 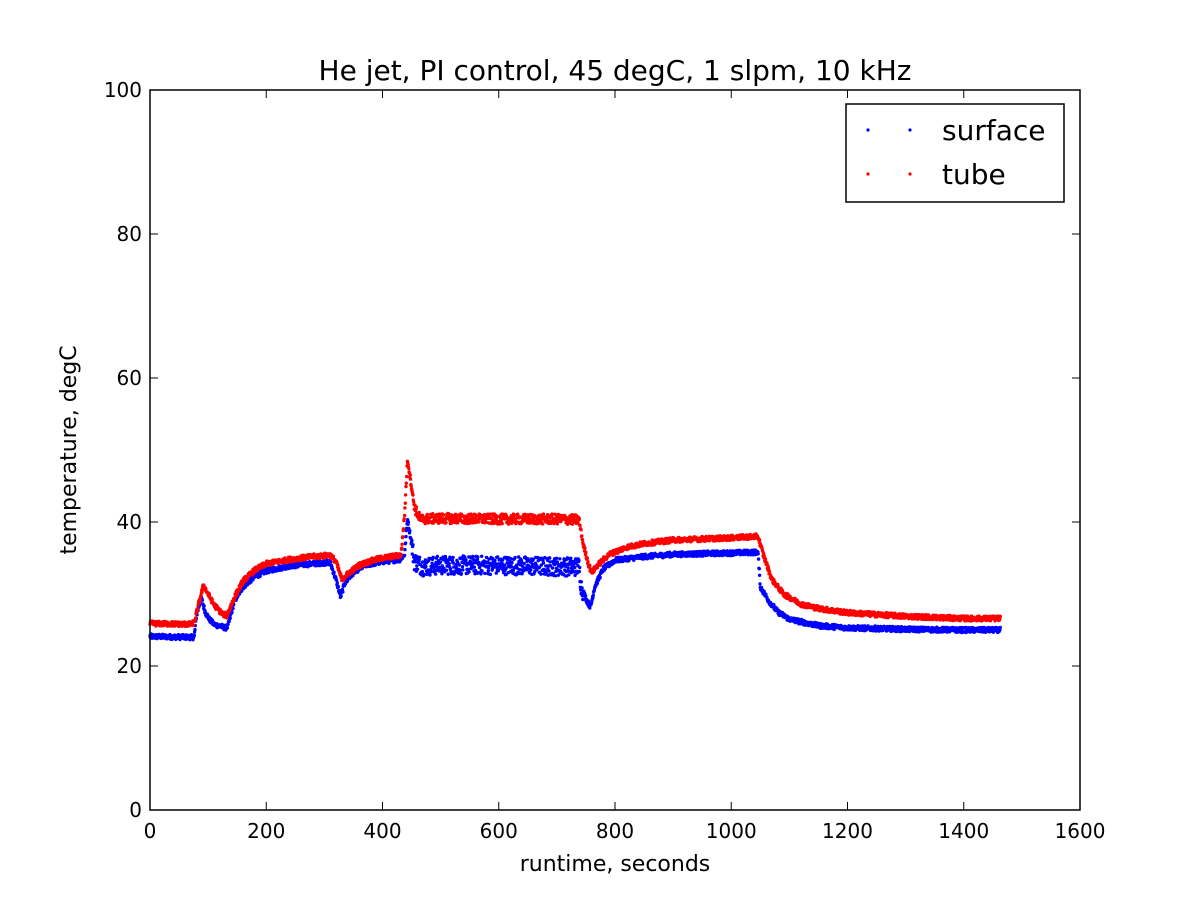 What do you see at coordinates (847, 831) in the screenshot?
I see `x-tick-label-6: 1200` at bounding box center [847, 831].